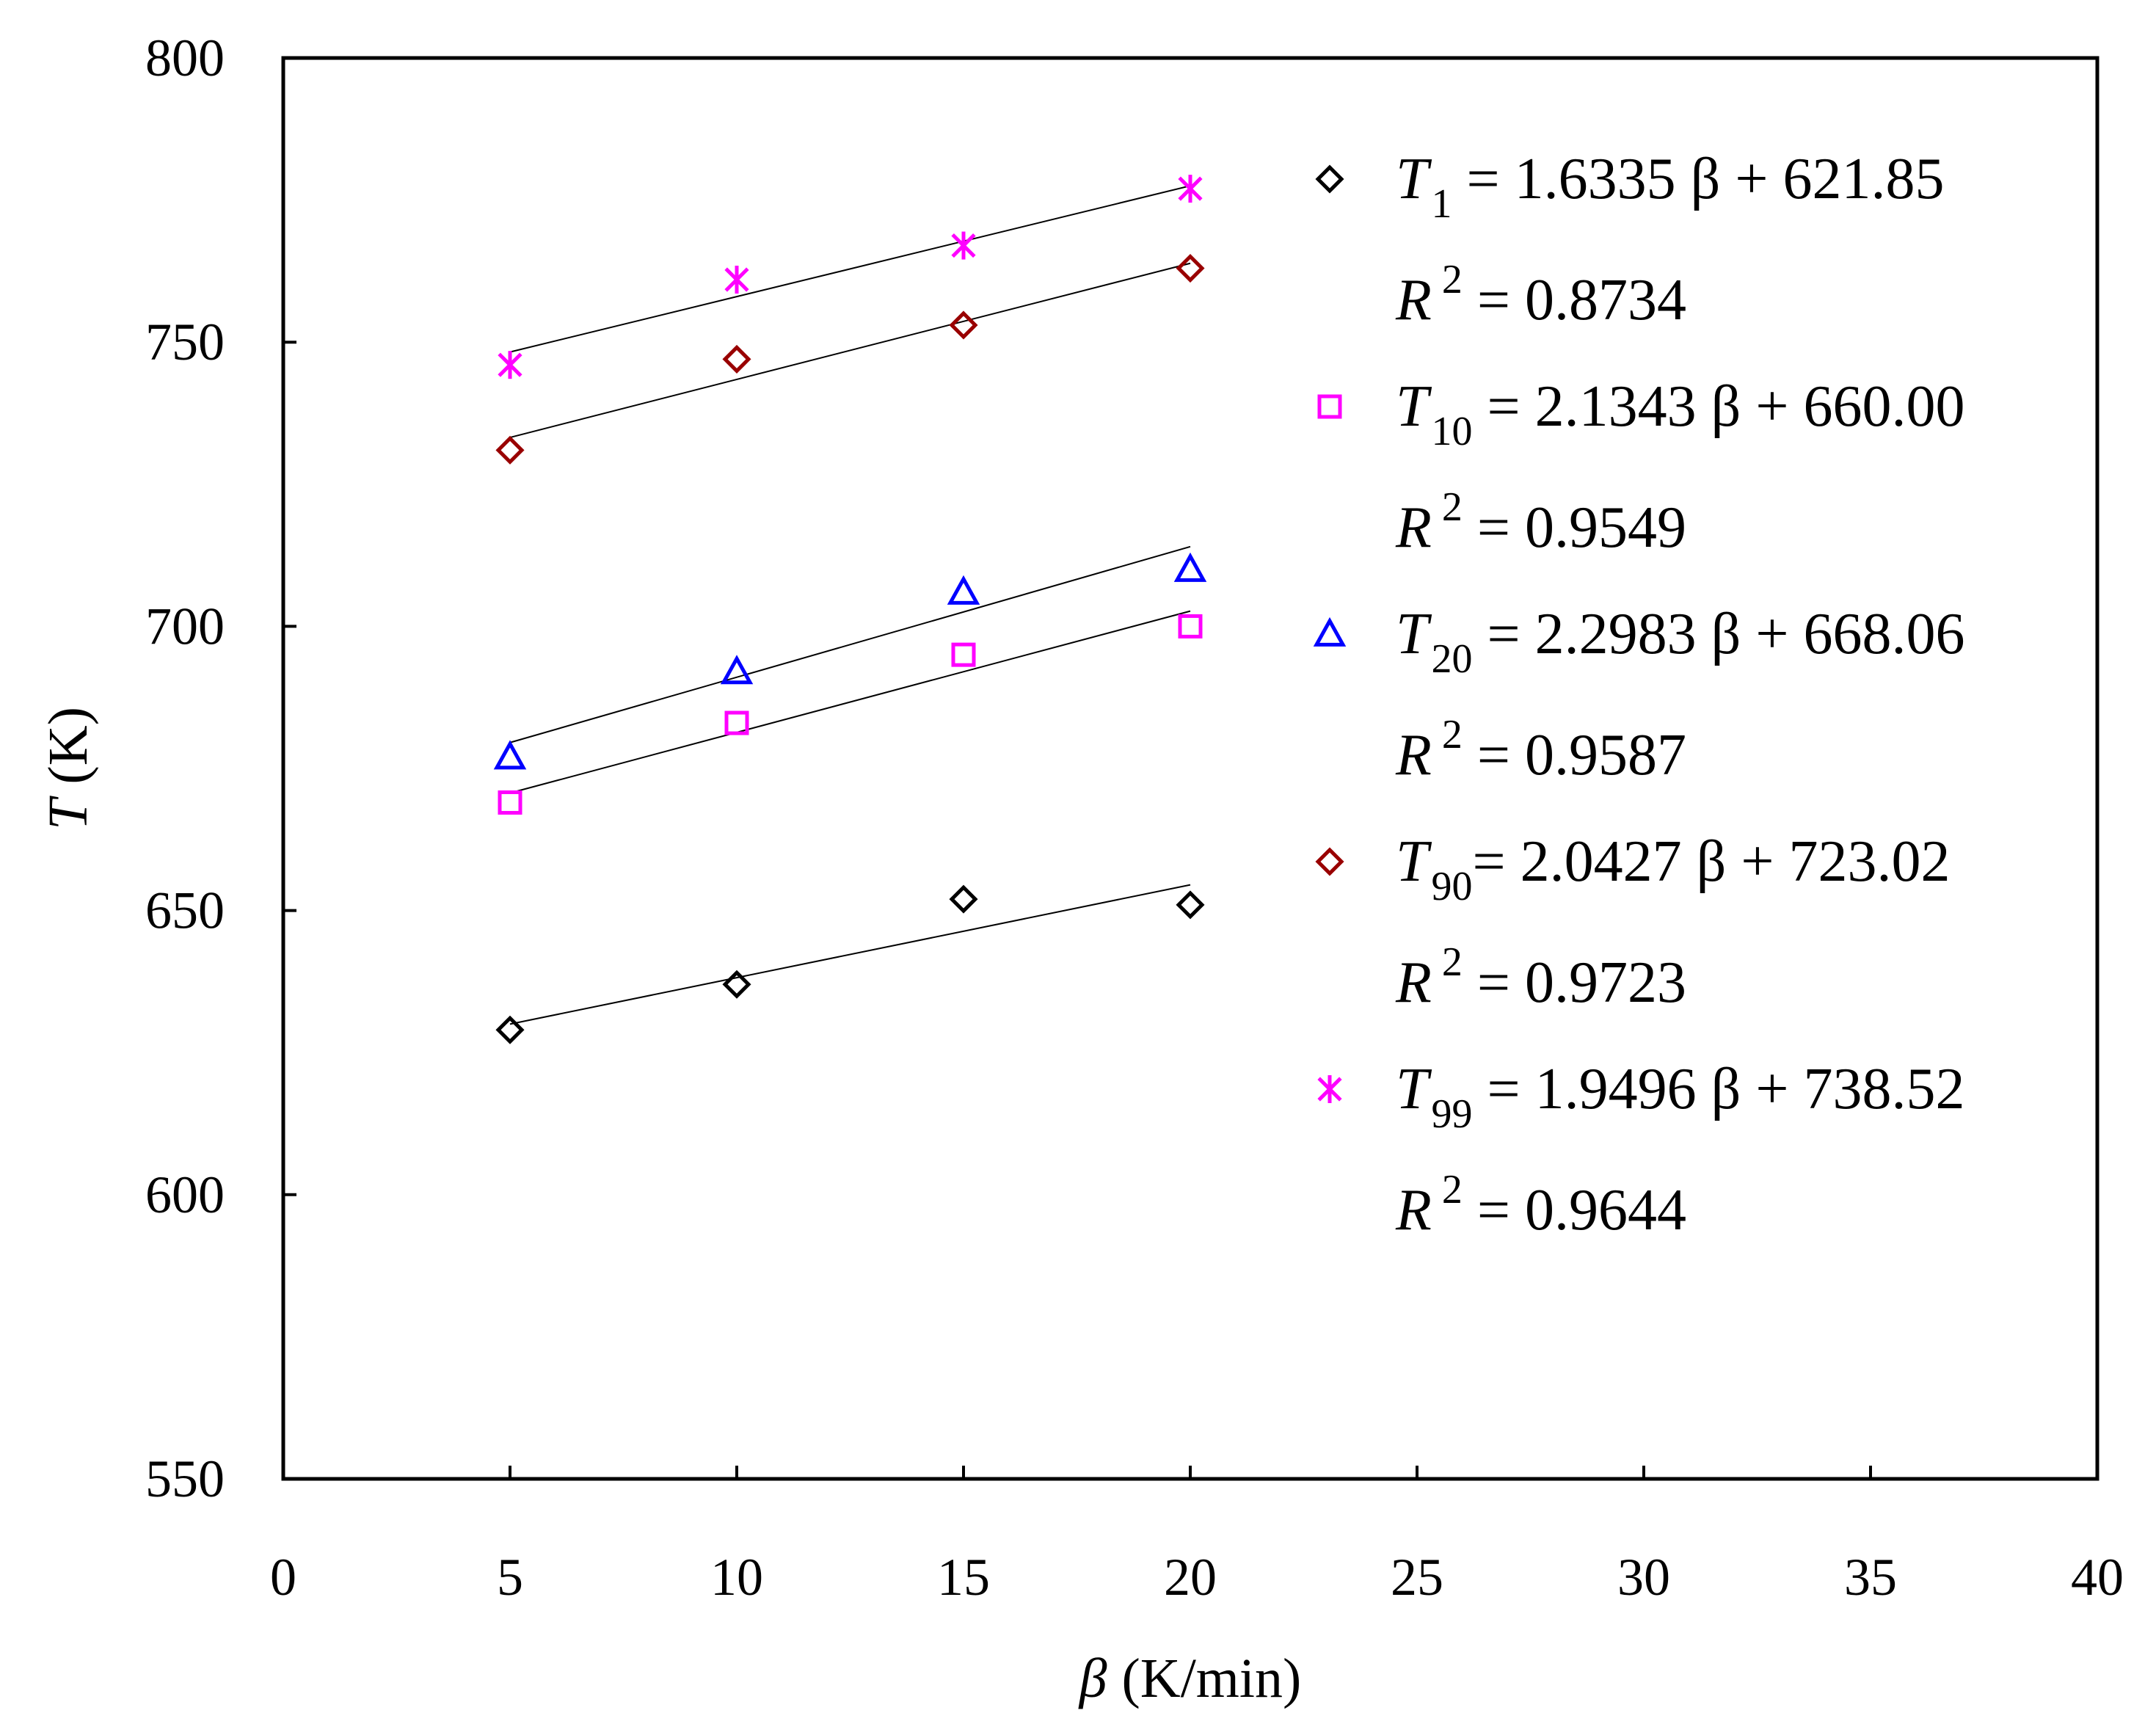 This screenshot has height=1724, width=2156. Describe the element at coordinates (850, 269) in the screenshot. I see `trendline-t99` at that location.